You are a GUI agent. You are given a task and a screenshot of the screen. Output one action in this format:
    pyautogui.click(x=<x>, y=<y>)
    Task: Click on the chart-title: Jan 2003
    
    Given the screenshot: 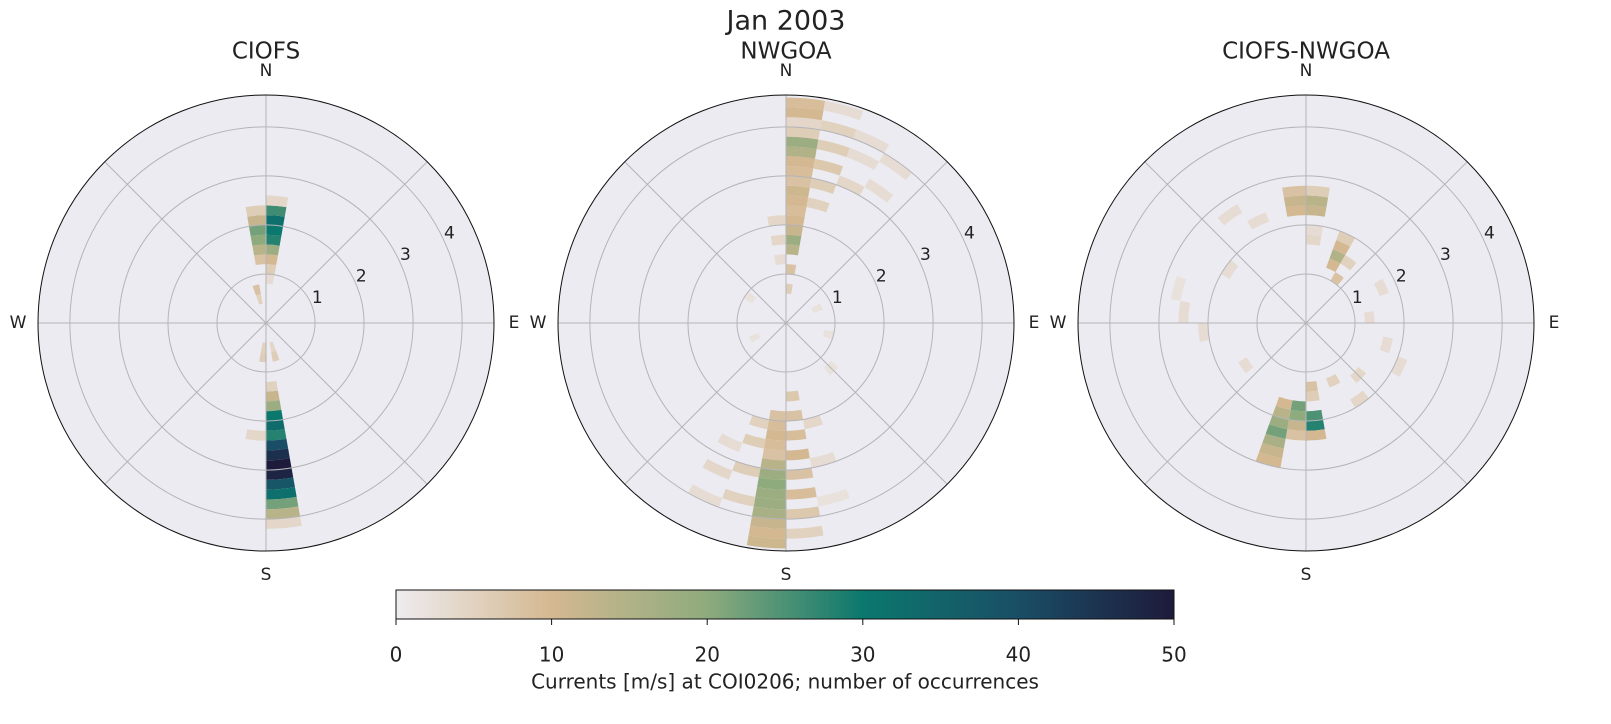 What is the action you would take?
    pyautogui.click(x=785, y=21)
    